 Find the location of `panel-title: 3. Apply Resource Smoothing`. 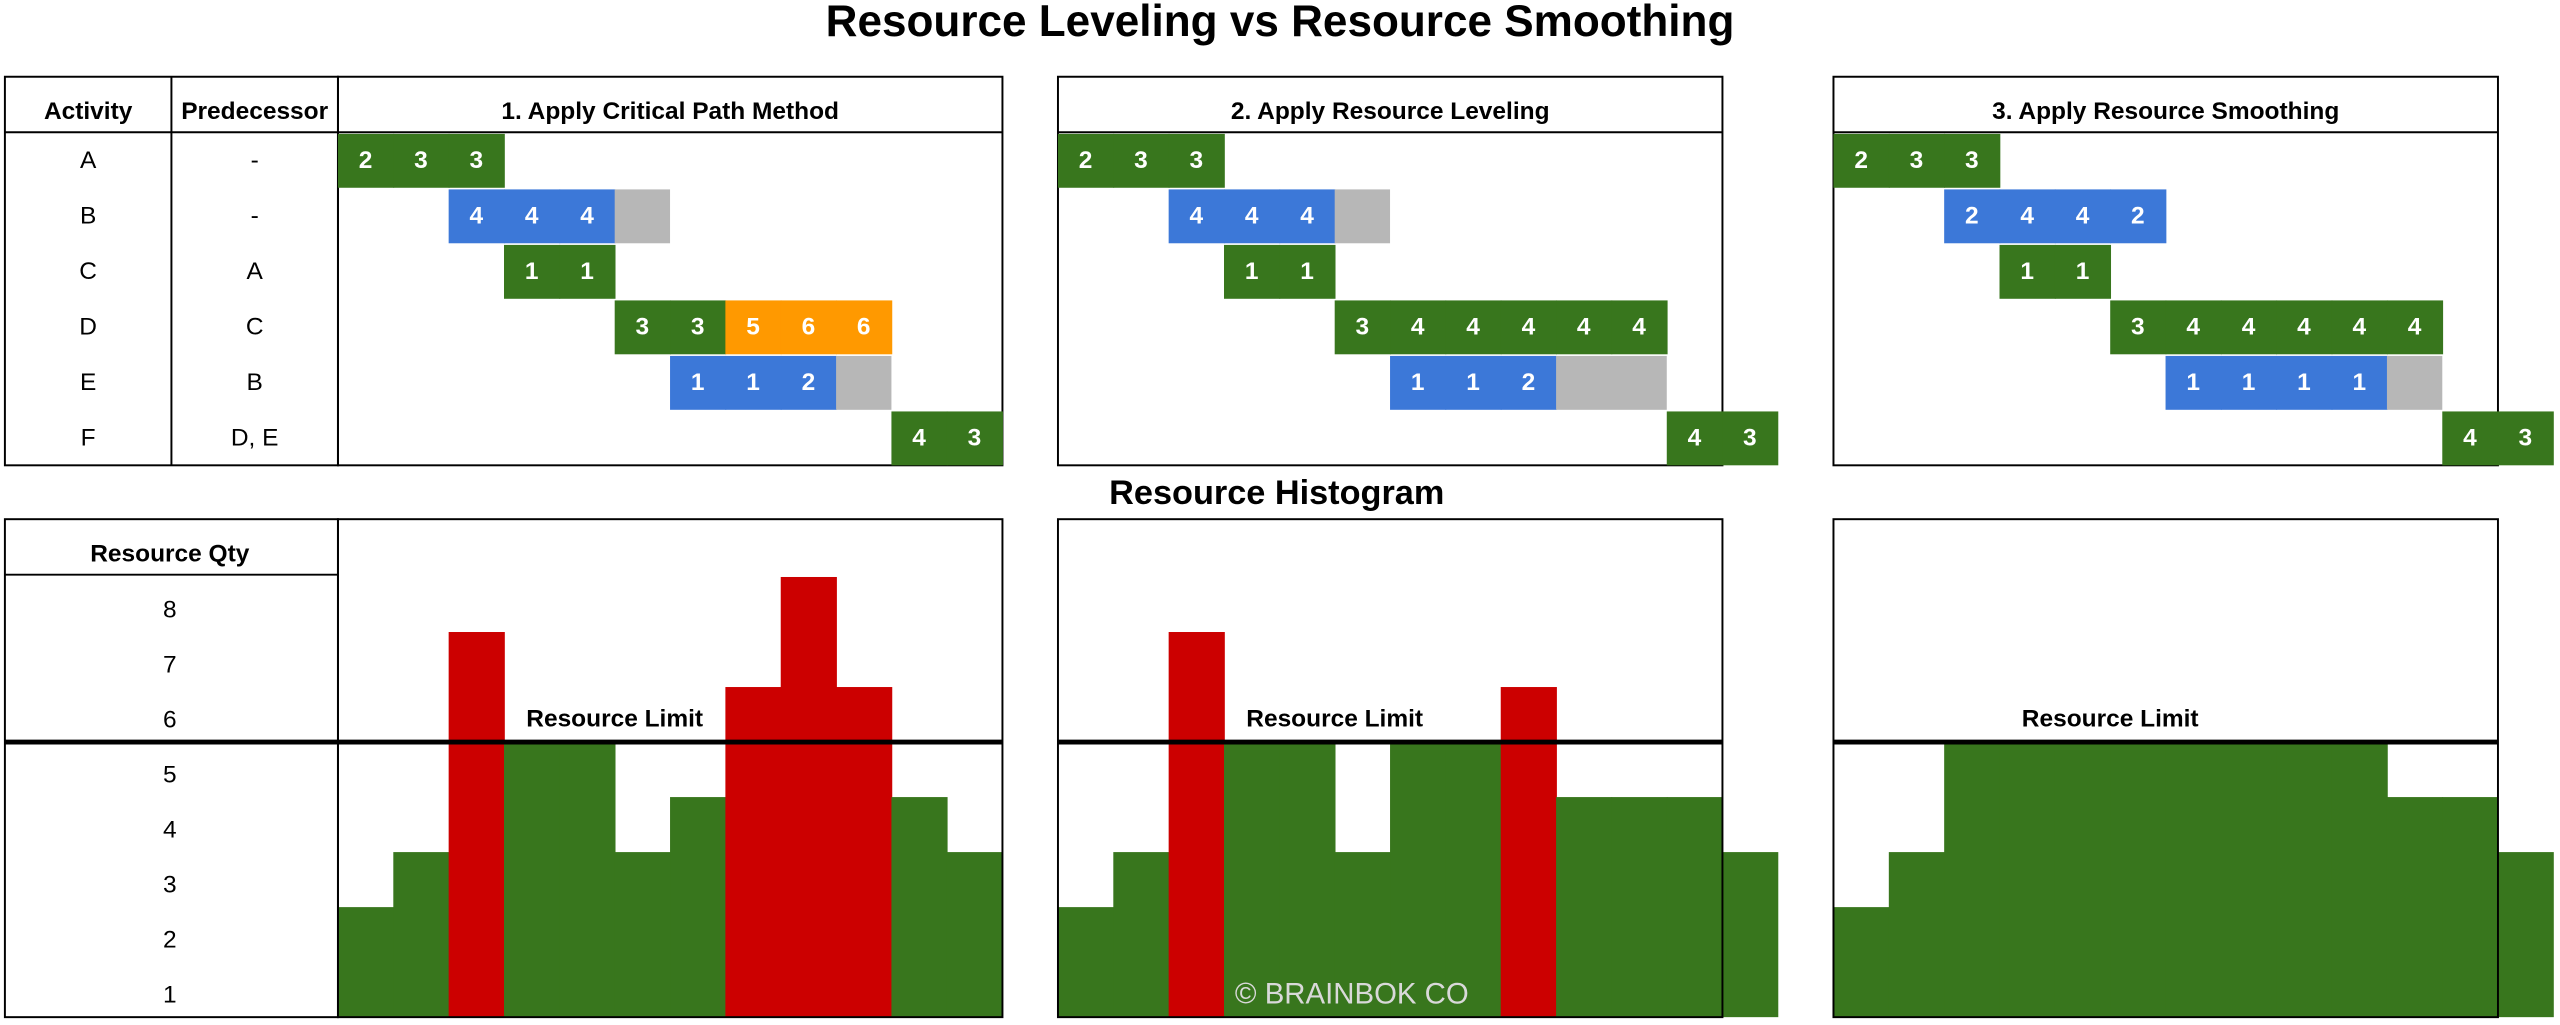

panel-title: 3. Apply Resource Smoothing is located at coordinates (2165, 111).